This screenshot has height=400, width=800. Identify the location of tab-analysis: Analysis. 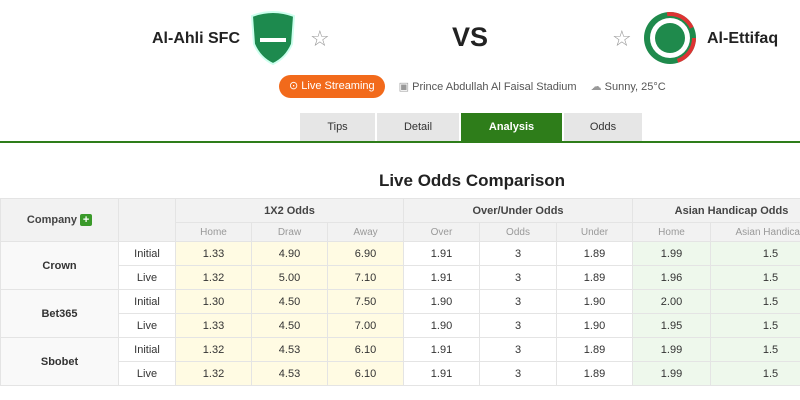
(511, 127).